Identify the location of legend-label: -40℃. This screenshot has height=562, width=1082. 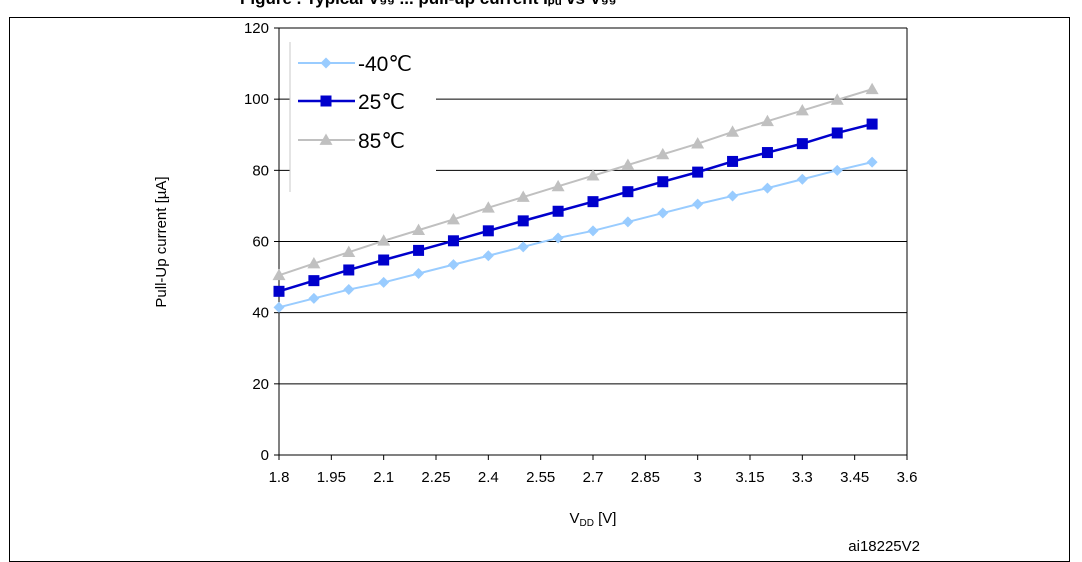
(385, 64).